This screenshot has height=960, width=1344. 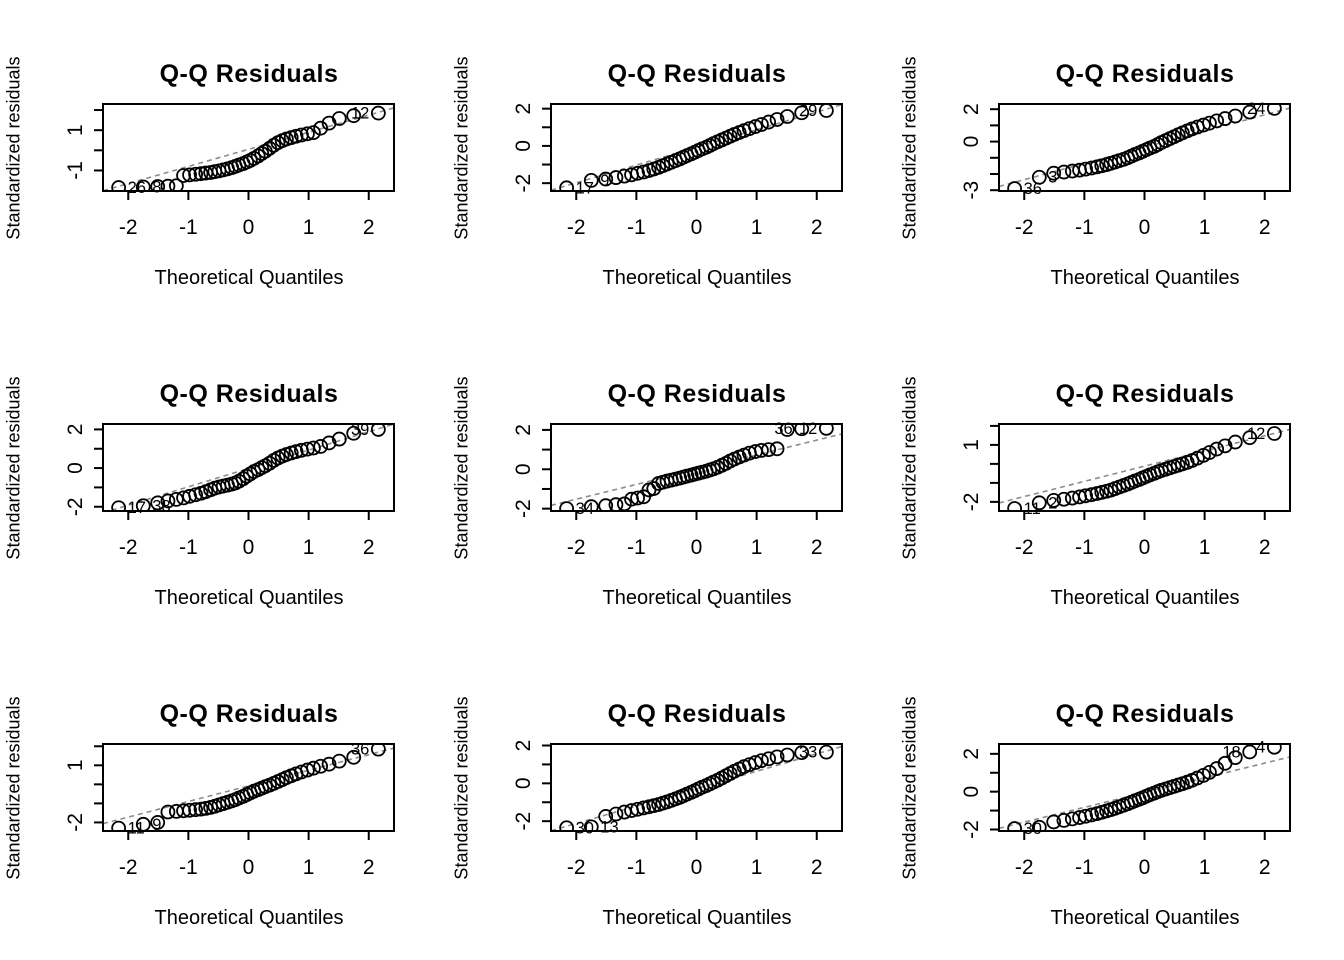 I want to click on svg-text: 3, so click(x=1052, y=178).